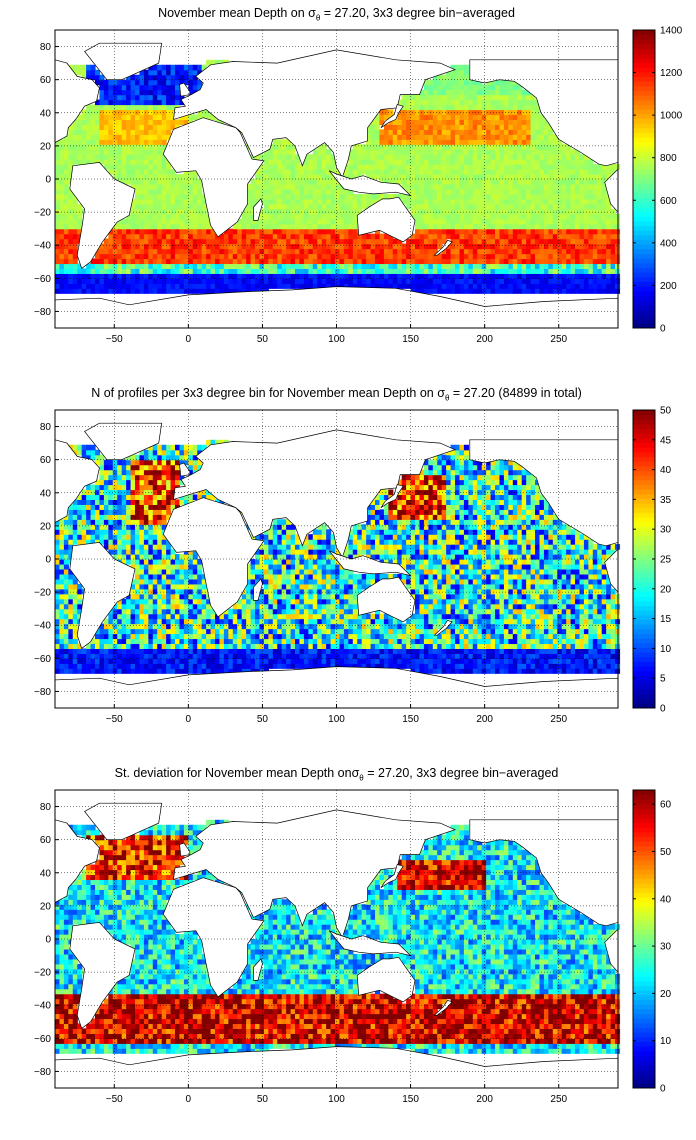 The height and width of the screenshot is (1140, 696). What do you see at coordinates (644, 154) in the screenshot?
I see `colorbar-step` at bounding box center [644, 154].